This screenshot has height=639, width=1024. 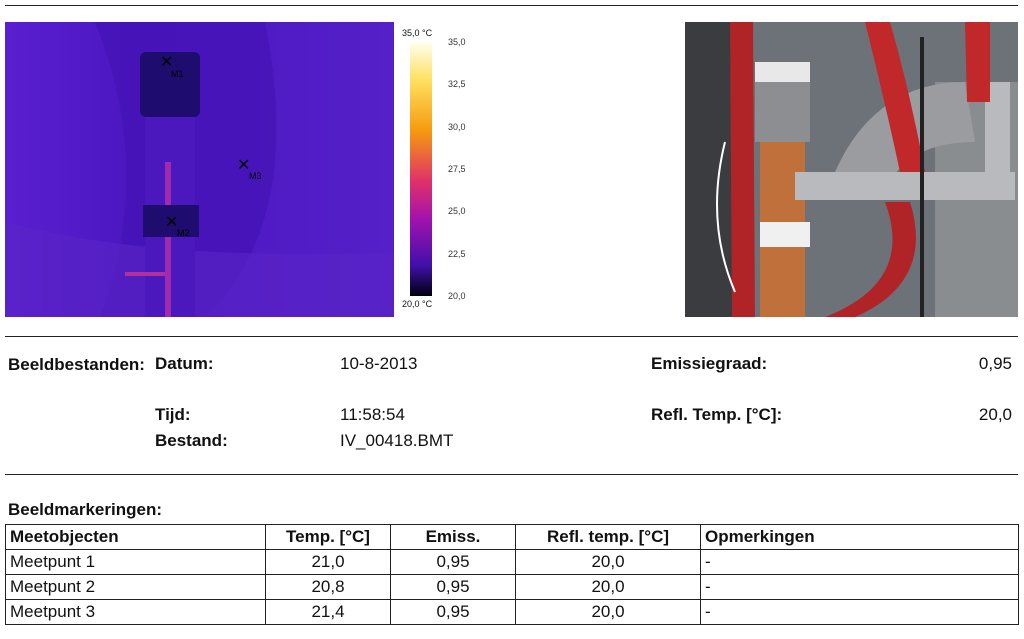 What do you see at coordinates (859, 537) in the screenshot?
I see `header-cell: Opmerkingen` at bounding box center [859, 537].